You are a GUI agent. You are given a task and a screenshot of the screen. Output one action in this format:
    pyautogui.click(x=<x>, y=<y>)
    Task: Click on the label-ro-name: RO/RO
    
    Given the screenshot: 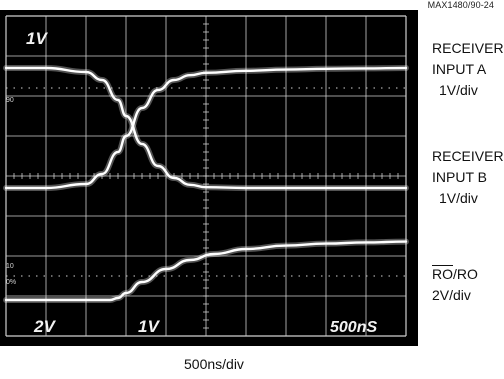 What is the action you would take?
    pyautogui.click(x=455, y=274)
    